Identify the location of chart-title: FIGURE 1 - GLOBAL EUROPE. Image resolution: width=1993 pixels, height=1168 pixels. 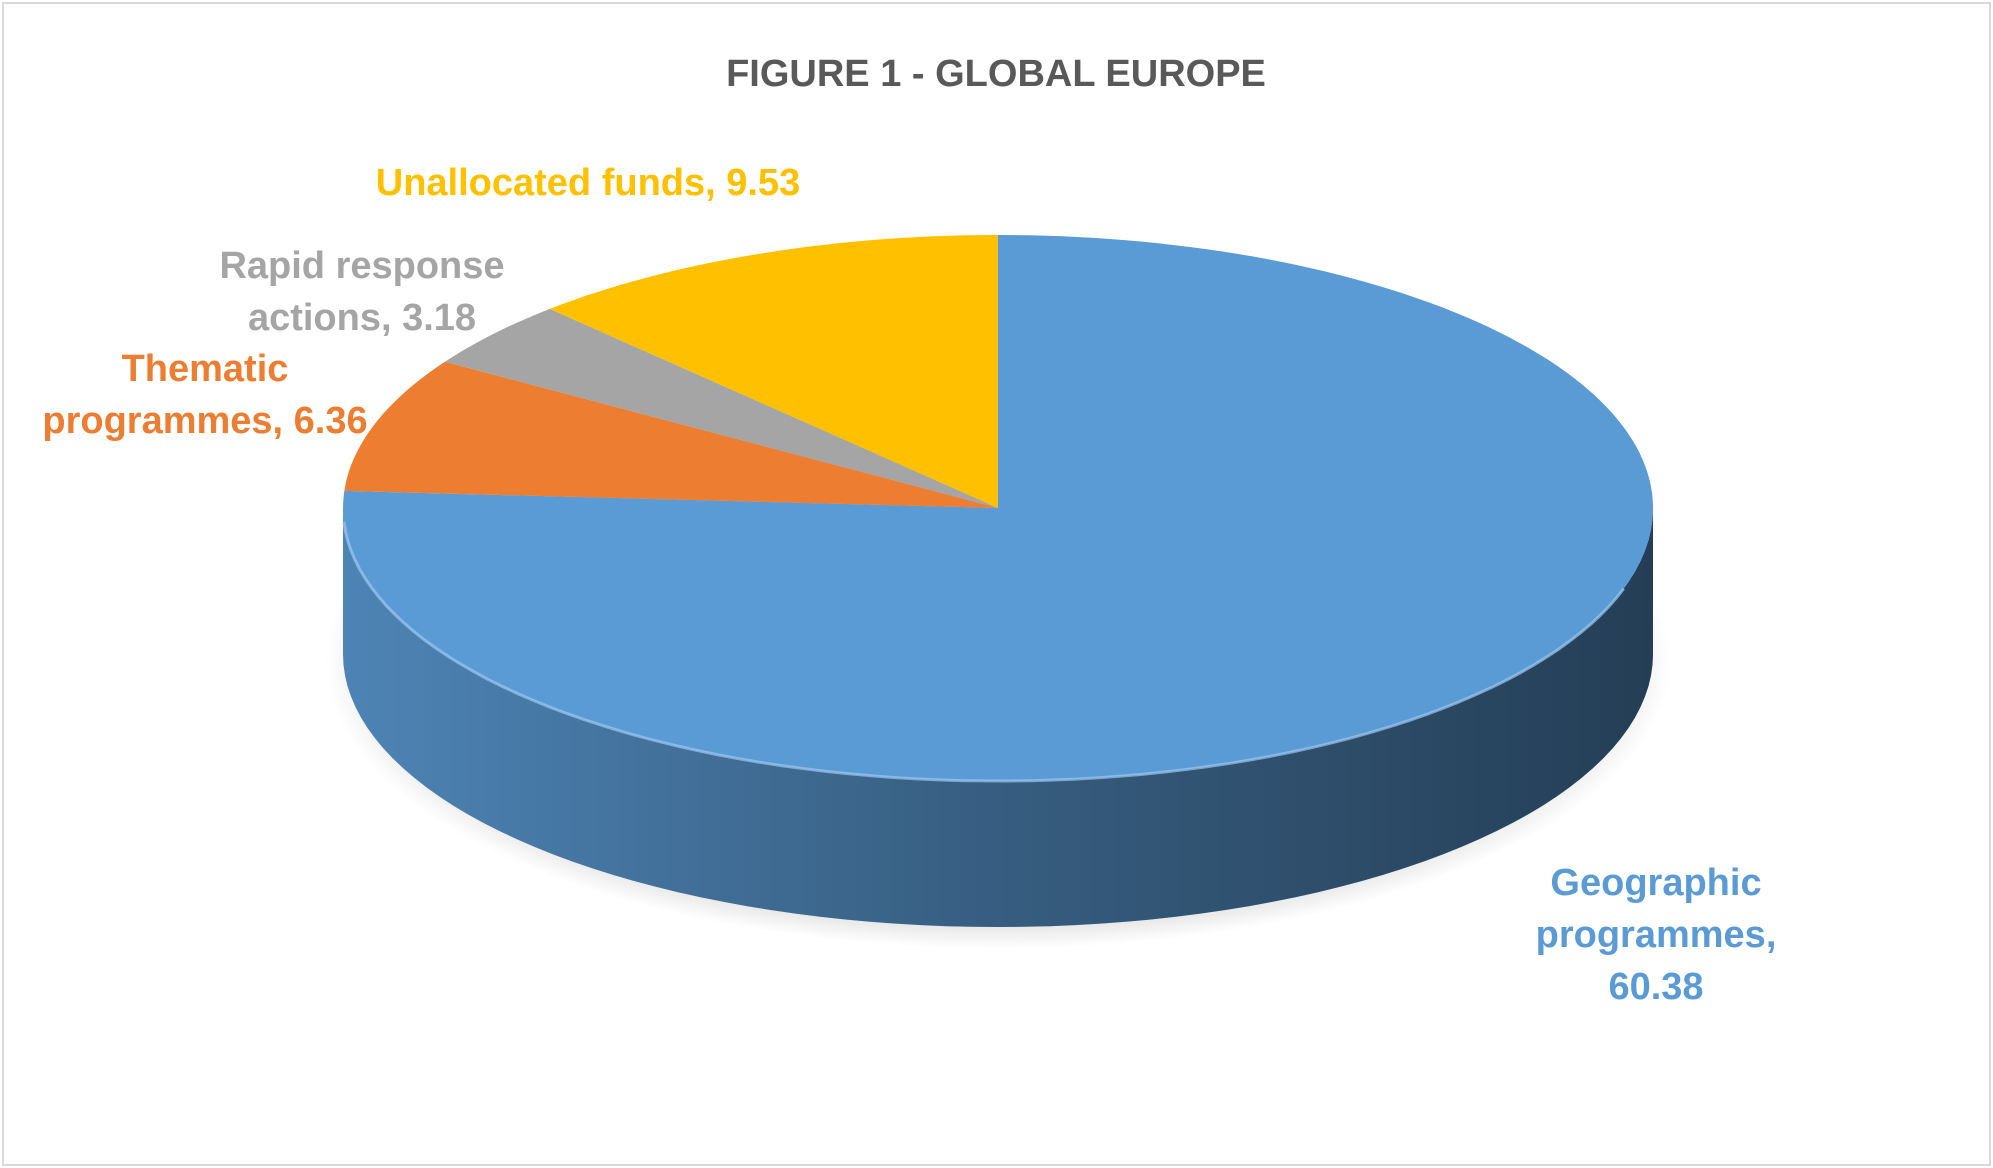
(996, 74).